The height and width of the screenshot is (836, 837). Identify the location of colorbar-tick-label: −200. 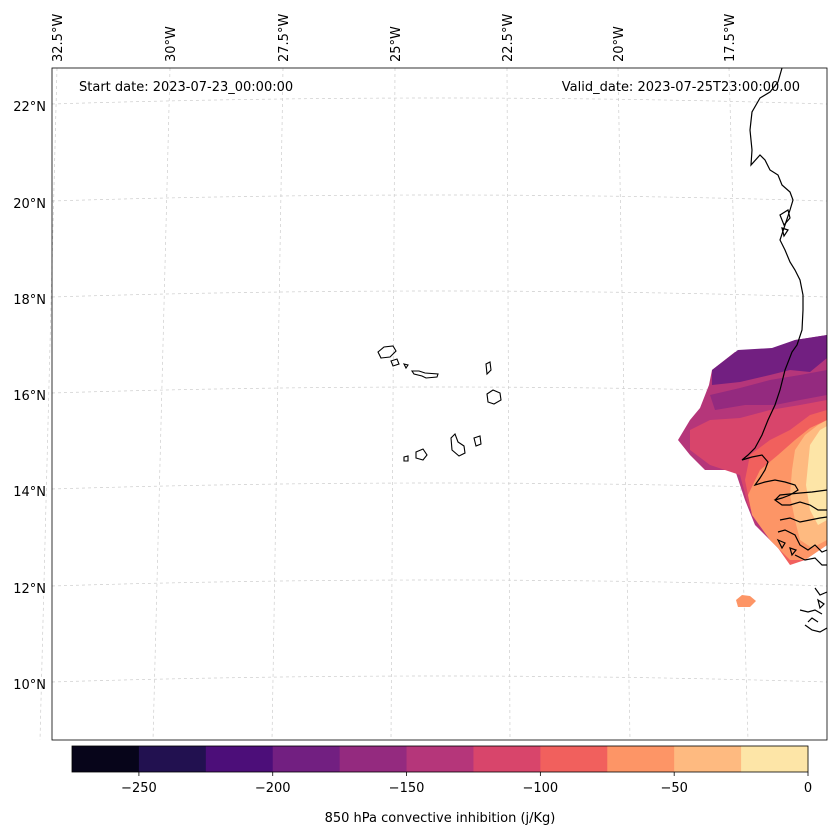
(273, 788).